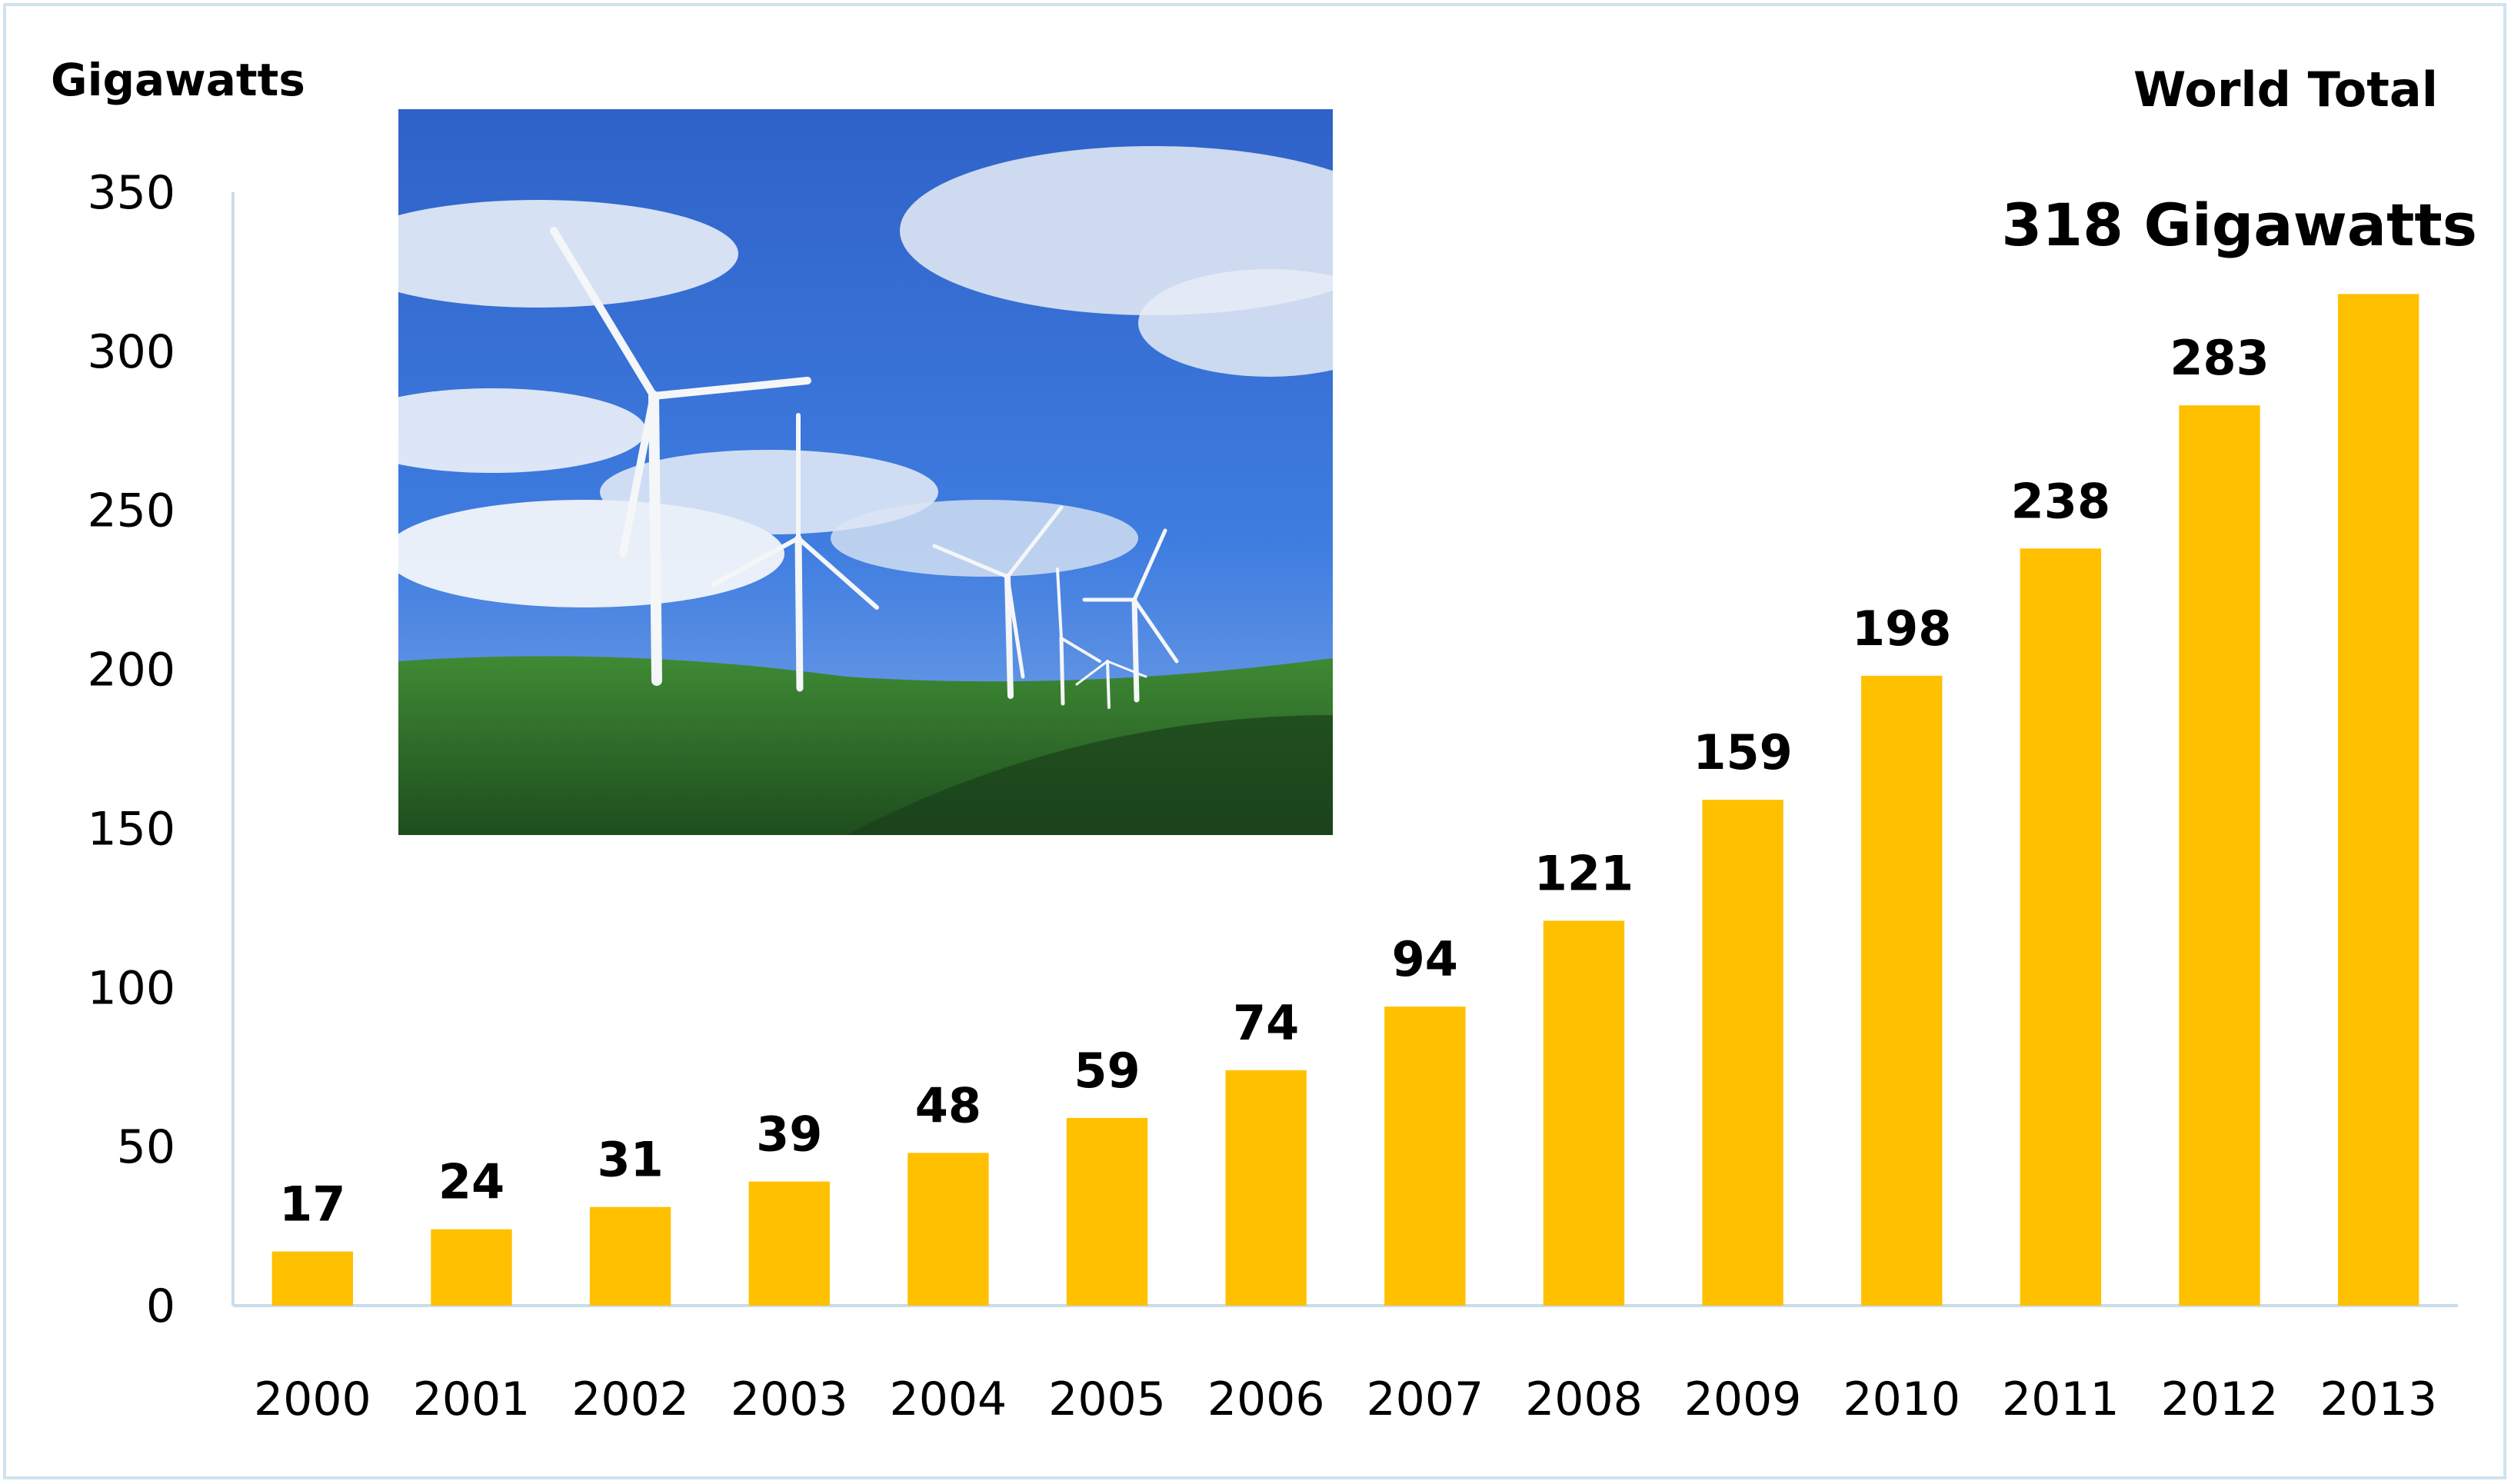 This screenshot has height=1484, width=2511. Describe the element at coordinates (1901, 629) in the screenshot. I see `data-label-2010: 198` at that location.